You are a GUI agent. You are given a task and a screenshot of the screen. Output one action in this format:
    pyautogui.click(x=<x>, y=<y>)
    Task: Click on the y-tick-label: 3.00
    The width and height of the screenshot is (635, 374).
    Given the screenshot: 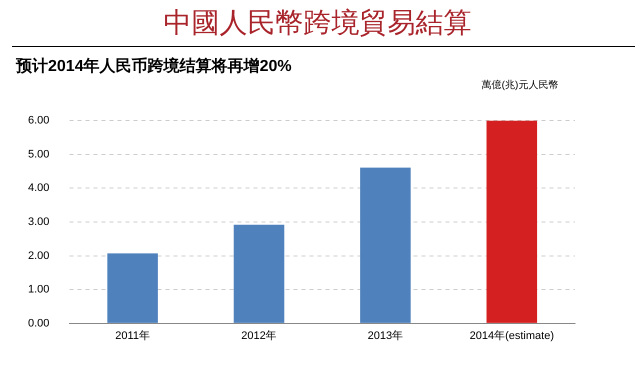 What is the action you would take?
    pyautogui.click(x=39, y=222)
    